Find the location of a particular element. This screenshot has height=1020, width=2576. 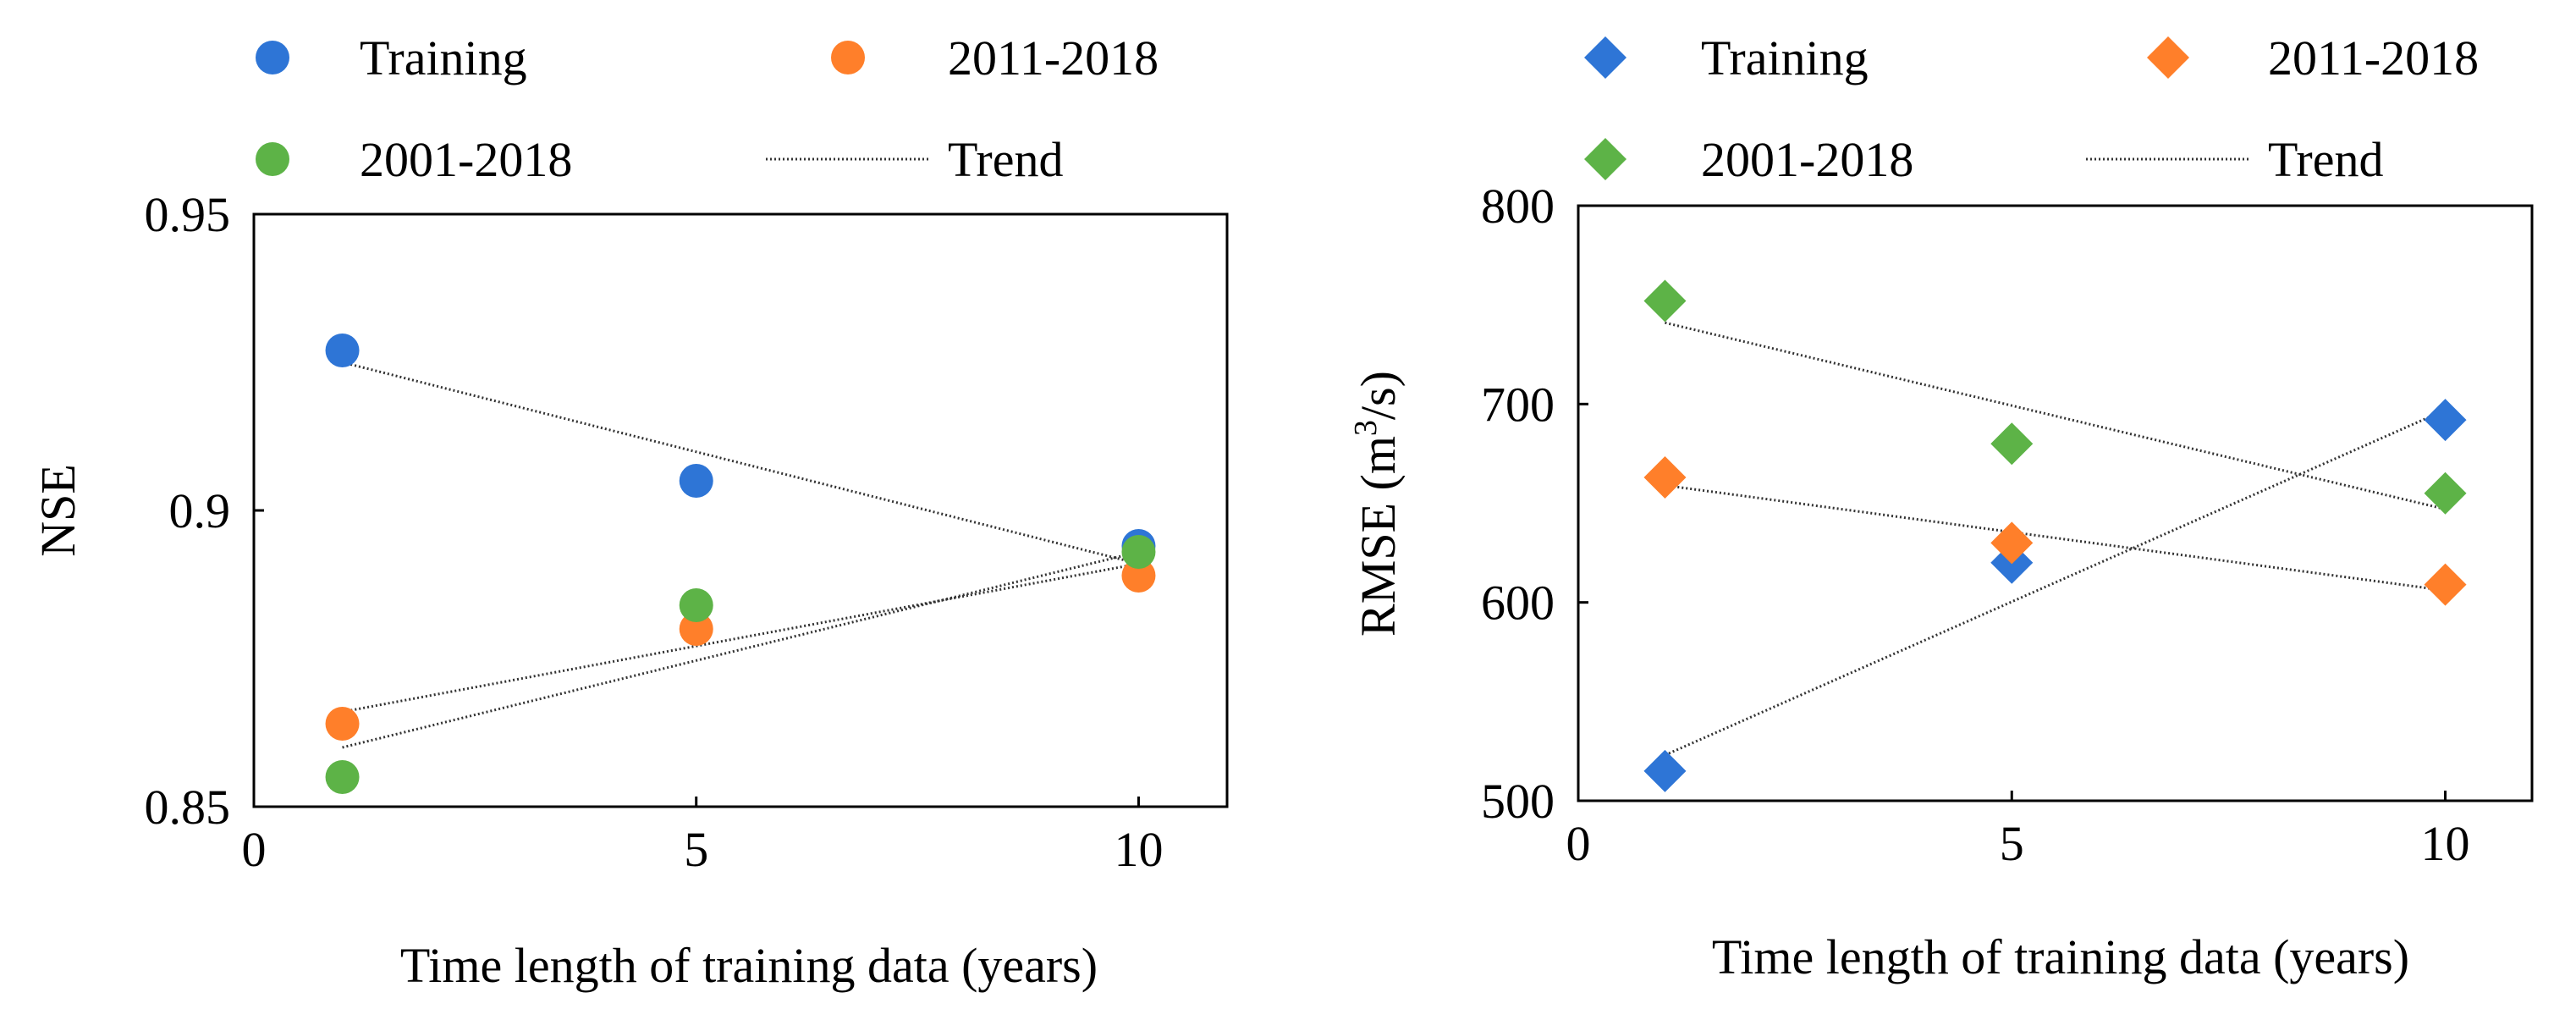

nse-y-tick-label-0-85: 0.85 is located at coordinates (188, 807).